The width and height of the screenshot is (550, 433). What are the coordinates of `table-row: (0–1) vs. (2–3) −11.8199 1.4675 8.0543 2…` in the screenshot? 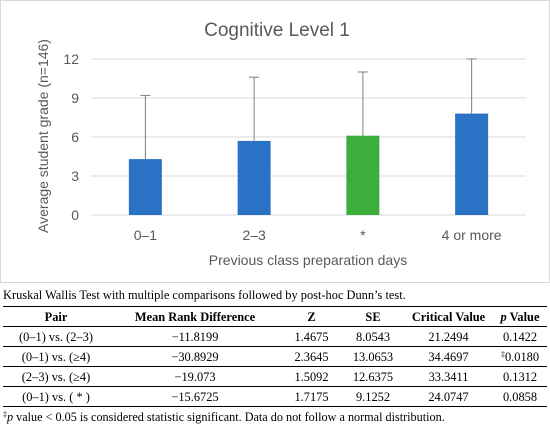 It's located at (275, 336).